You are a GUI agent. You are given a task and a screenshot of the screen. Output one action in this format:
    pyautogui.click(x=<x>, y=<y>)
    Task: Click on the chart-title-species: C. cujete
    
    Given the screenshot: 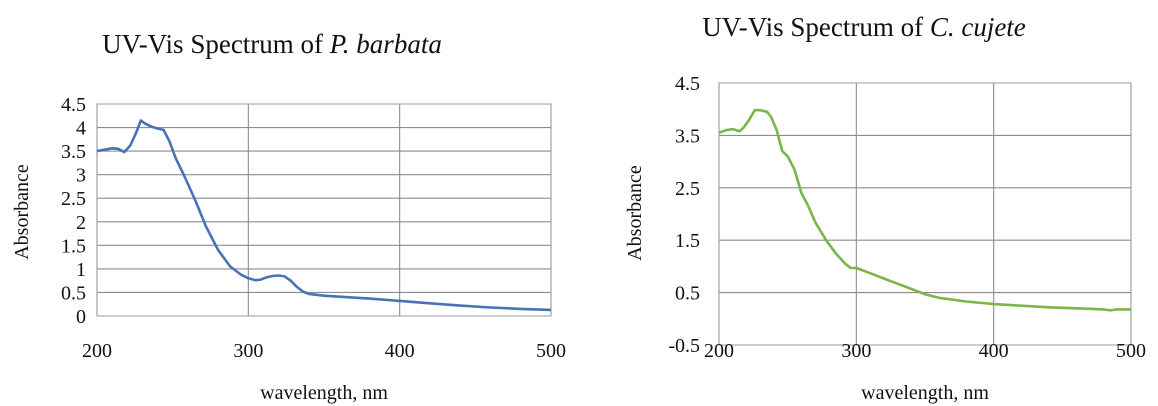 What is the action you would take?
    pyautogui.click(x=978, y=27)
    